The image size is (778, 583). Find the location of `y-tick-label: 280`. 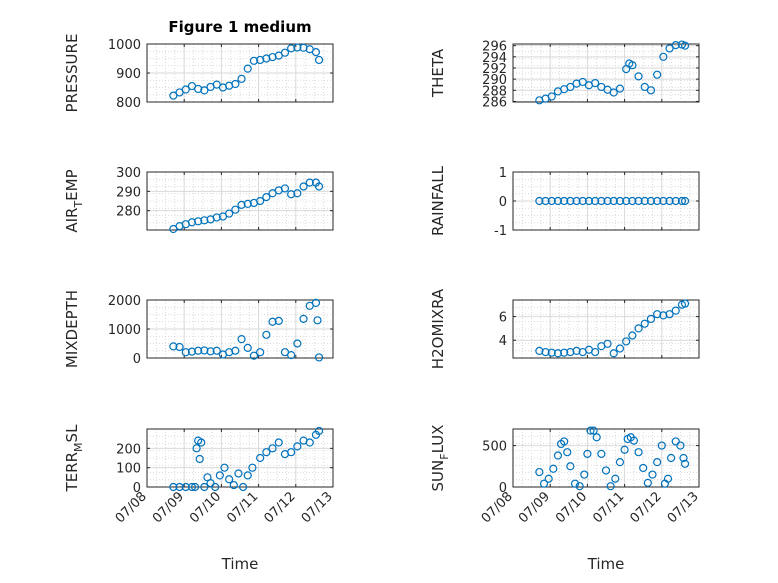

y-tick-label: 280 is located at coordinates (128, 212).